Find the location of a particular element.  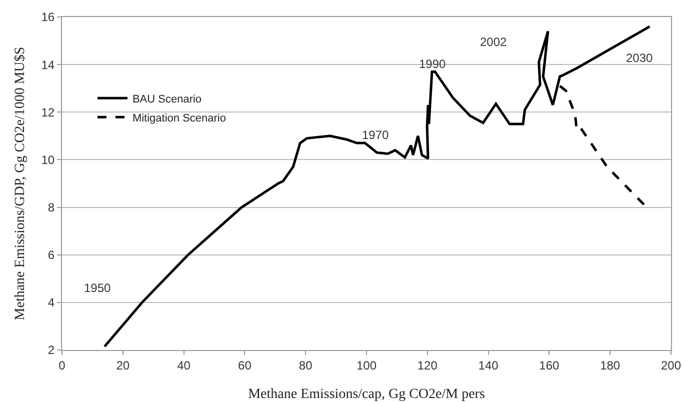

y-tick-label: 12 is located at coordinates (48, 112).